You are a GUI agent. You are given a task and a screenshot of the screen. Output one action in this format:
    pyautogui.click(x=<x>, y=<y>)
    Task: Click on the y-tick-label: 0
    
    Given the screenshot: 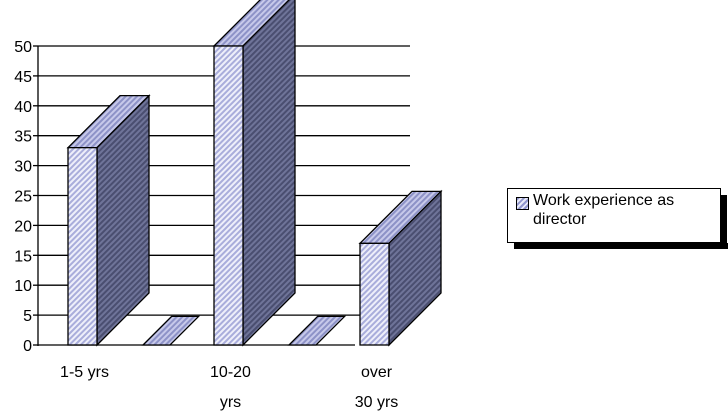 What is the action you would take?
    pyautogui.click(x=27, y=346)
    